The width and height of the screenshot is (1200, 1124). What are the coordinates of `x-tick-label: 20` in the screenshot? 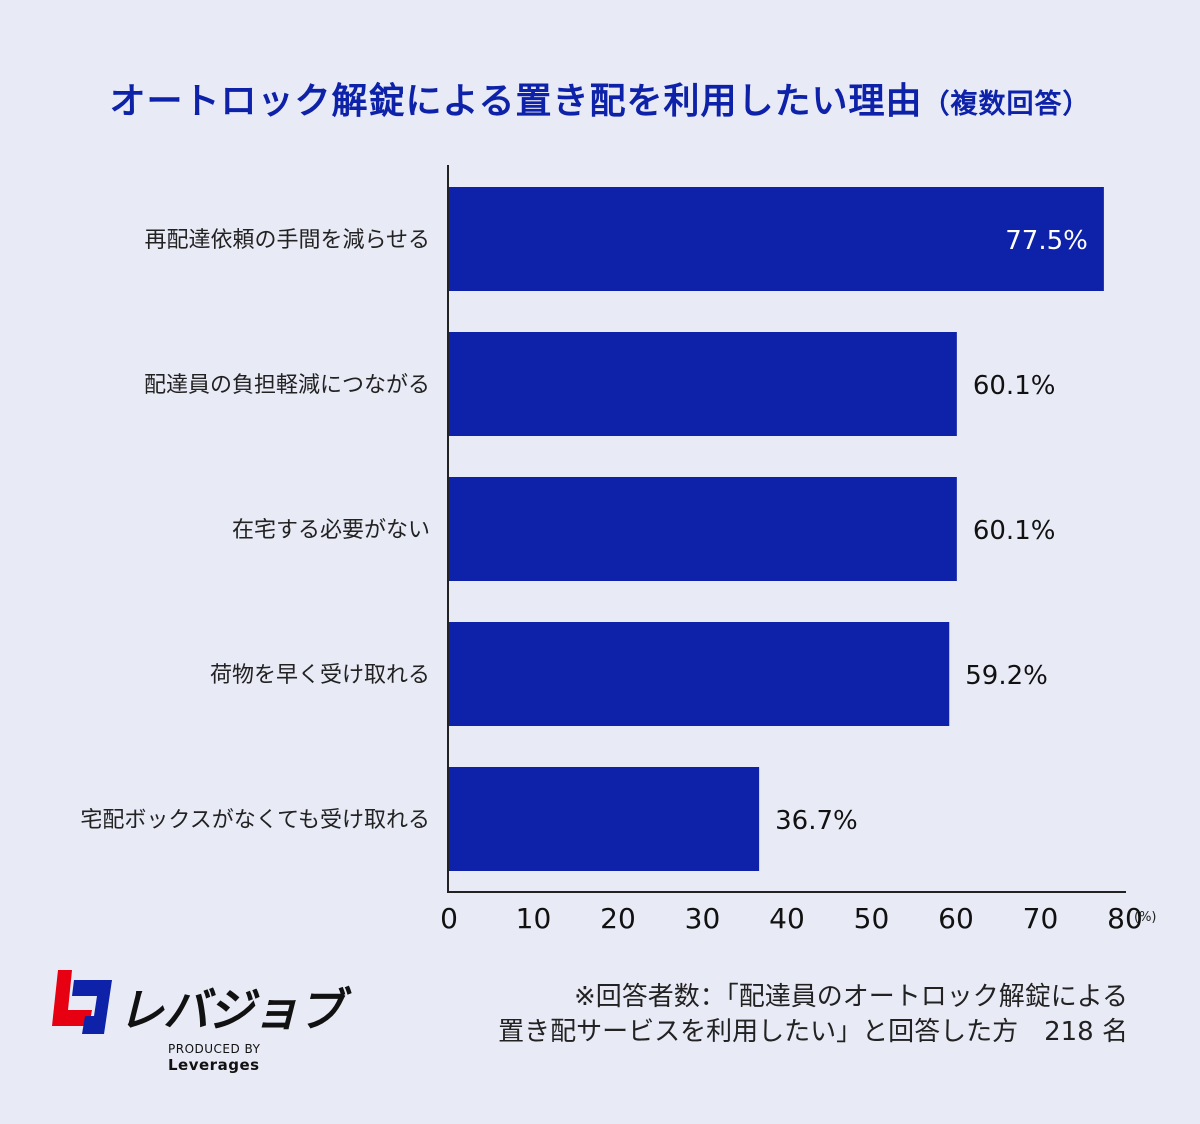 It's located at (618, 918).